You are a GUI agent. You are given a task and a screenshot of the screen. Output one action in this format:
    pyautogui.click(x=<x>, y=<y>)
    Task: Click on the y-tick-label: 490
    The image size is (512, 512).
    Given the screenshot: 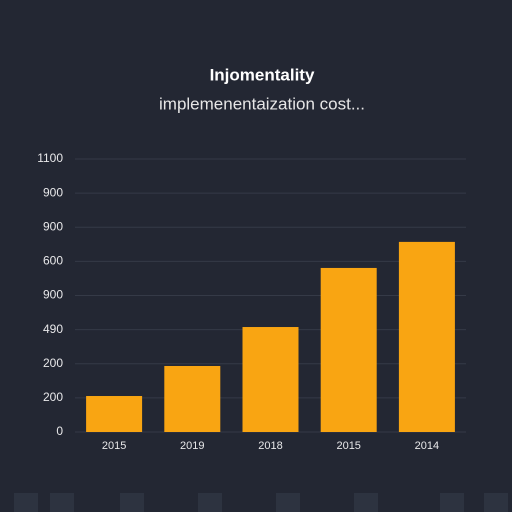 What is the action you would take?
    pyautogui.click(x=53, y=329)
    